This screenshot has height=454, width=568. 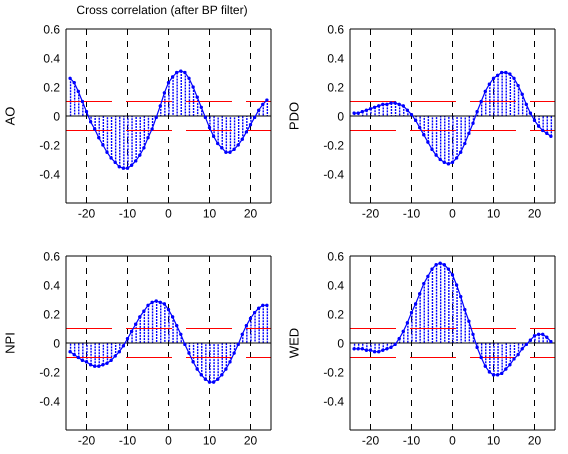 What do you see at coordinates (10, 116) in the screenshot?
I see `y-axis-title: AO` at bounding box center [10, 116].